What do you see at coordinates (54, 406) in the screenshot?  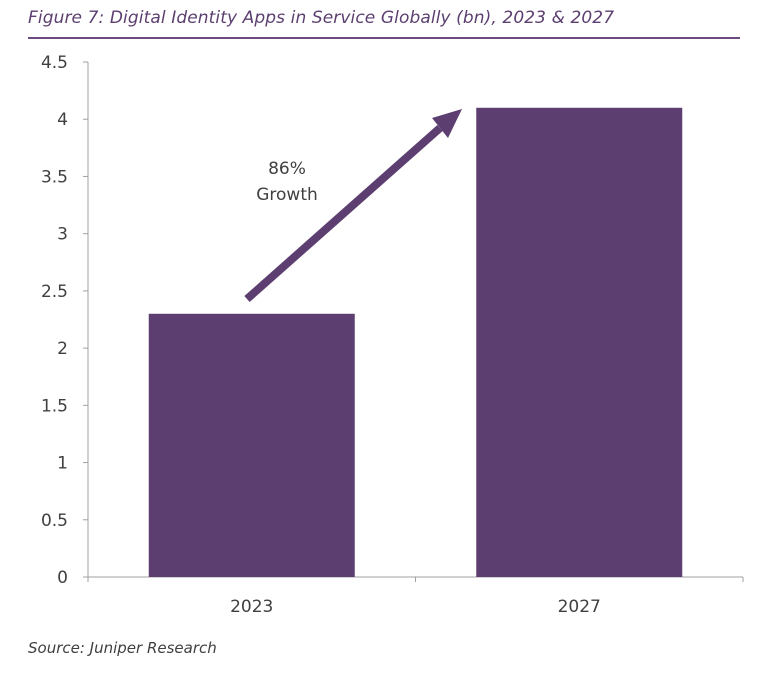 I see `y-tick-label: 1.5` at bounding box center [54, 406].